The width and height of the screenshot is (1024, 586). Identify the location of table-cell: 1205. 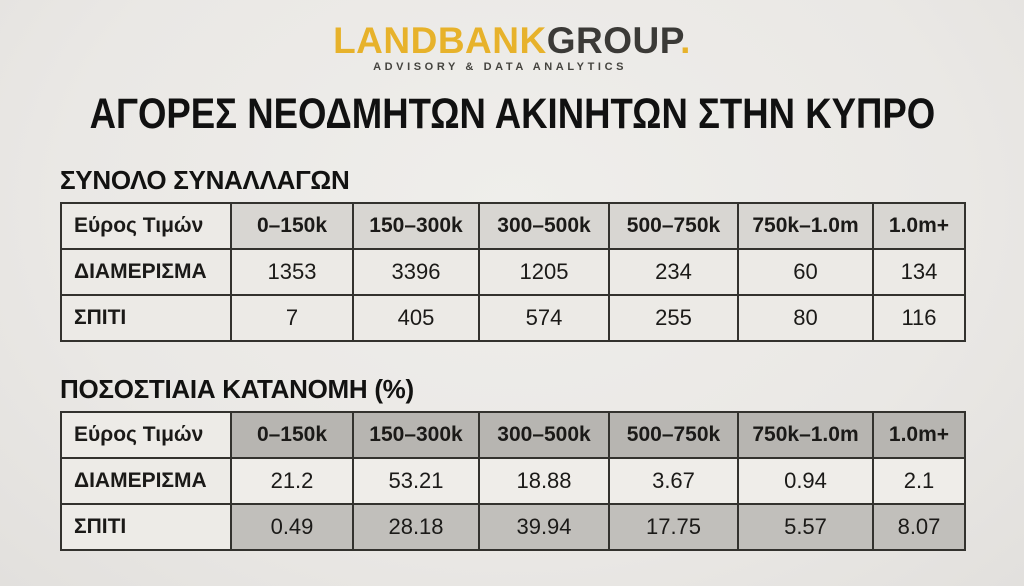
(544, 272).